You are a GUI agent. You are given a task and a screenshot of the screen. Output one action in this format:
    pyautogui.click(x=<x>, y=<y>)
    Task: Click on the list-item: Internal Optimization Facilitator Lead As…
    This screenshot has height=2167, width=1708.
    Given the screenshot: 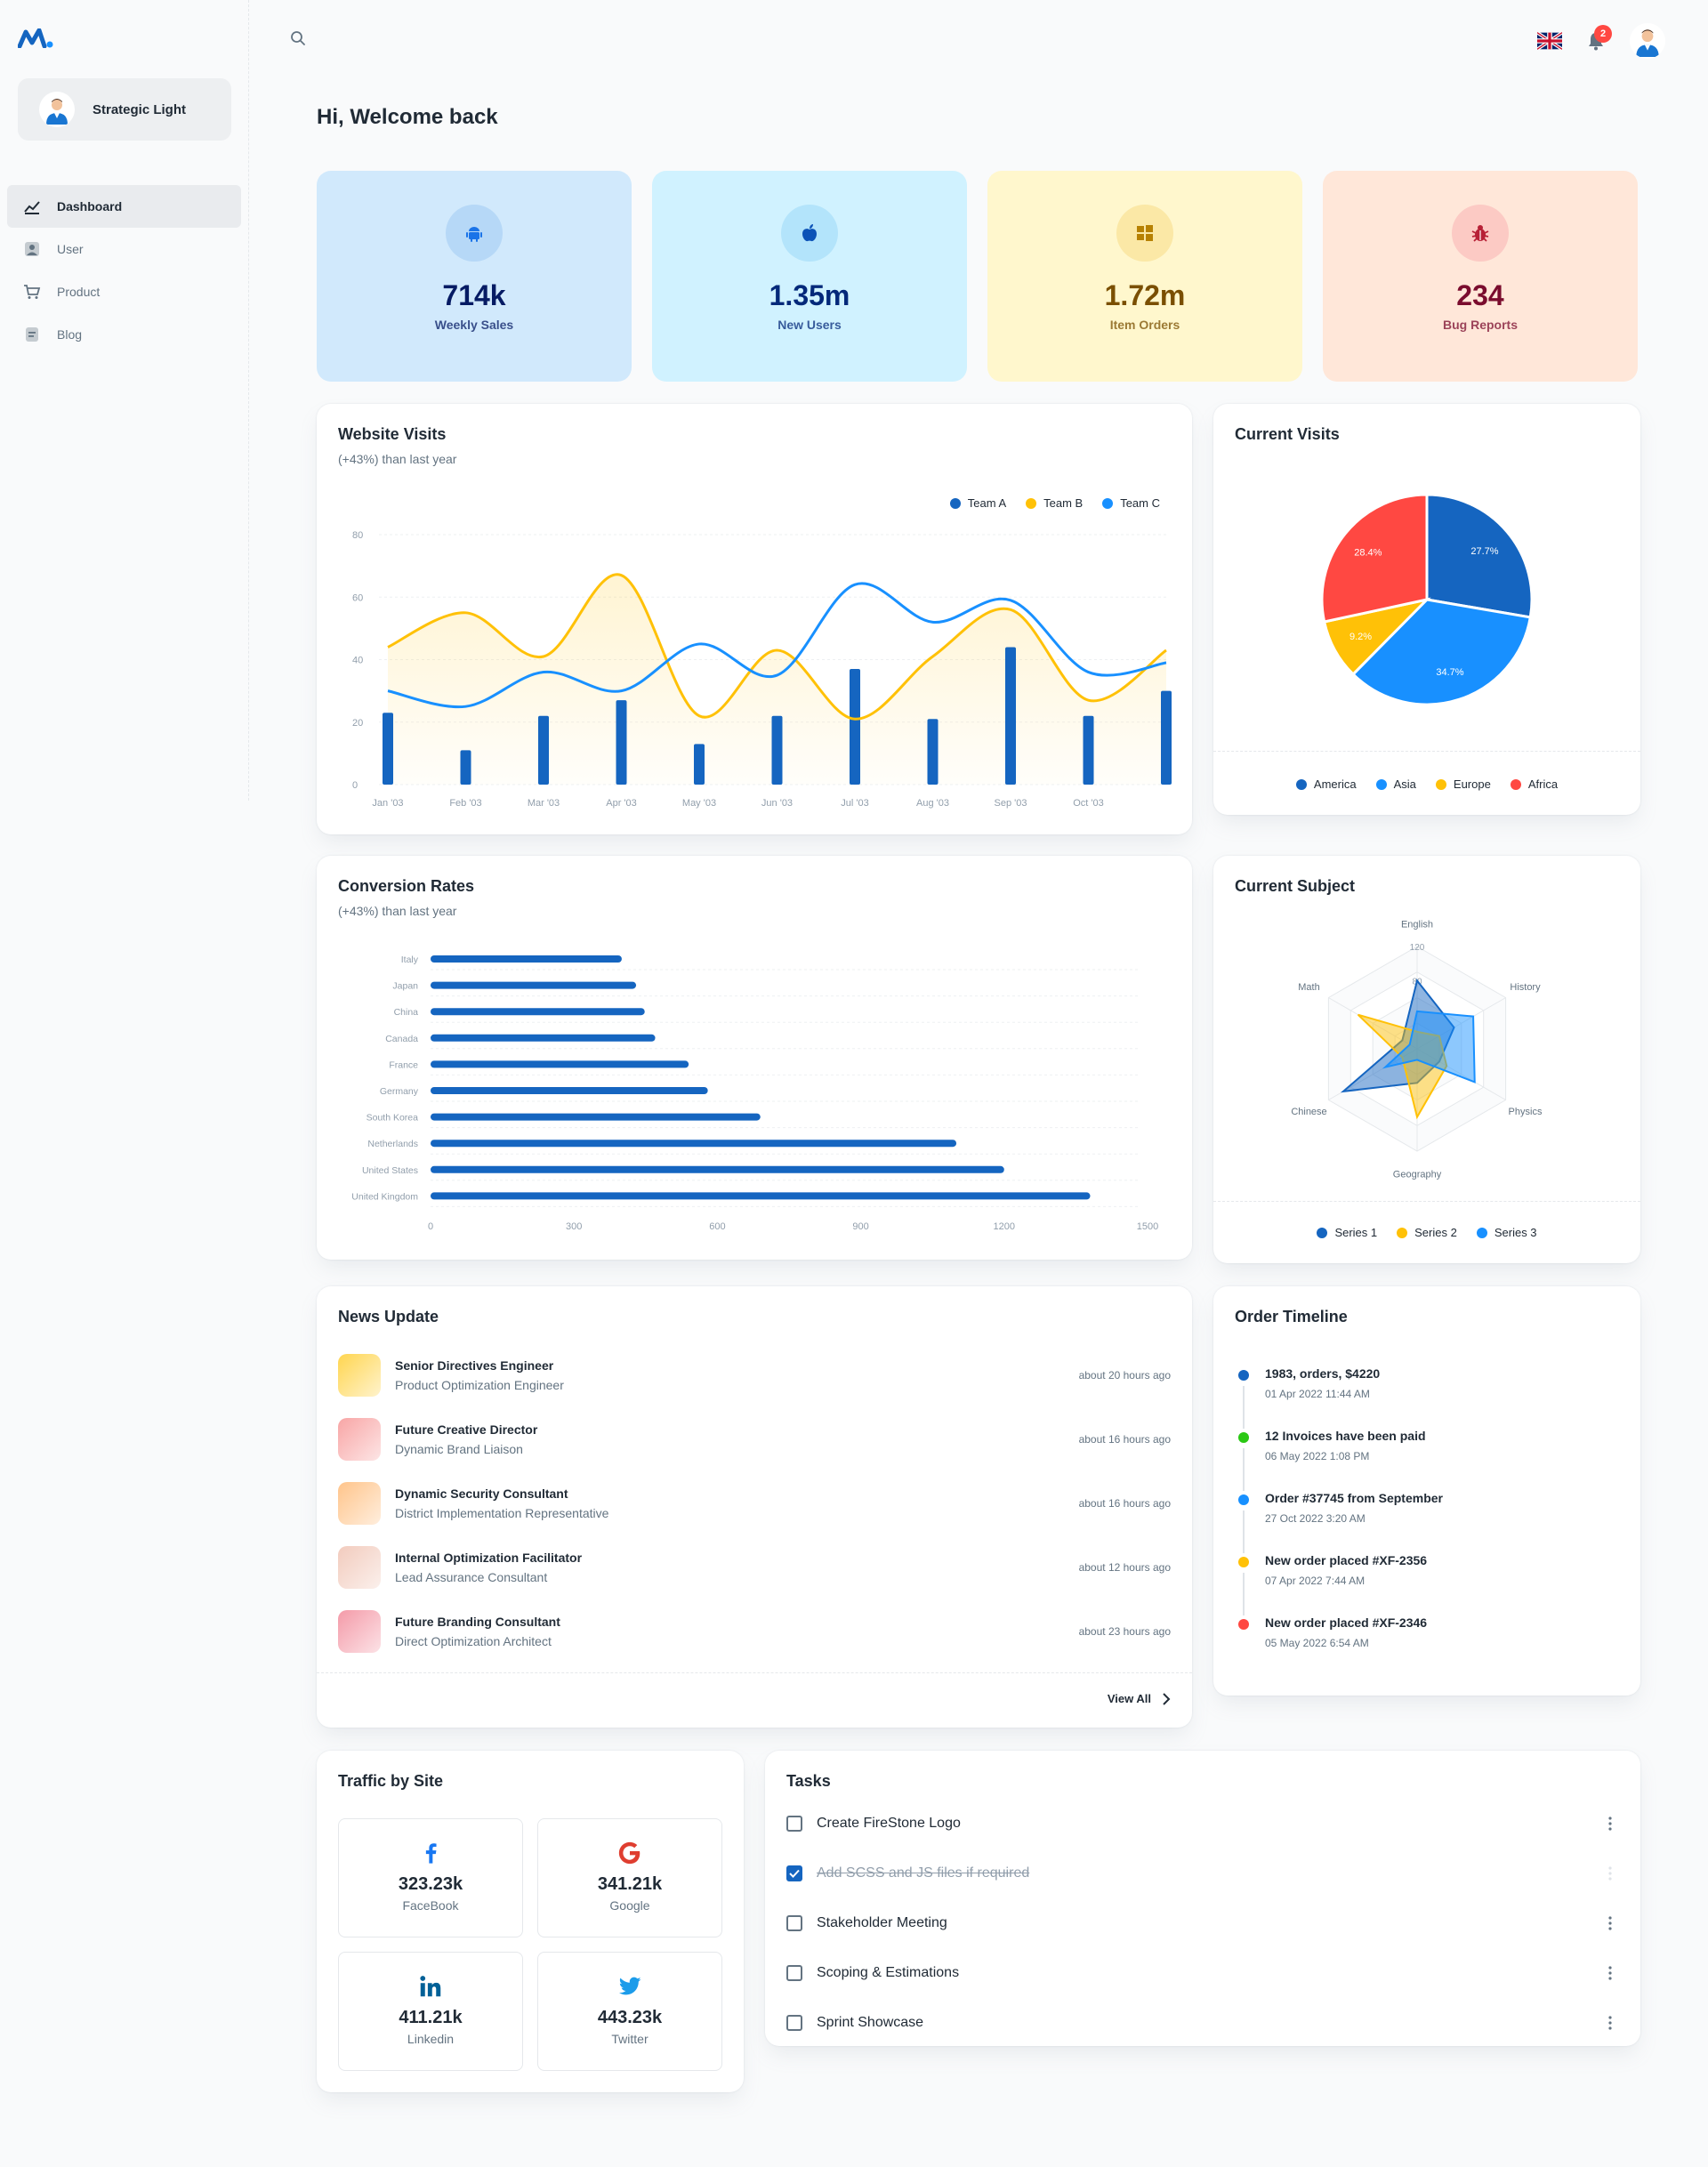 What is the action you would take?
    pyautogui.click(x=754, y=1567)
    